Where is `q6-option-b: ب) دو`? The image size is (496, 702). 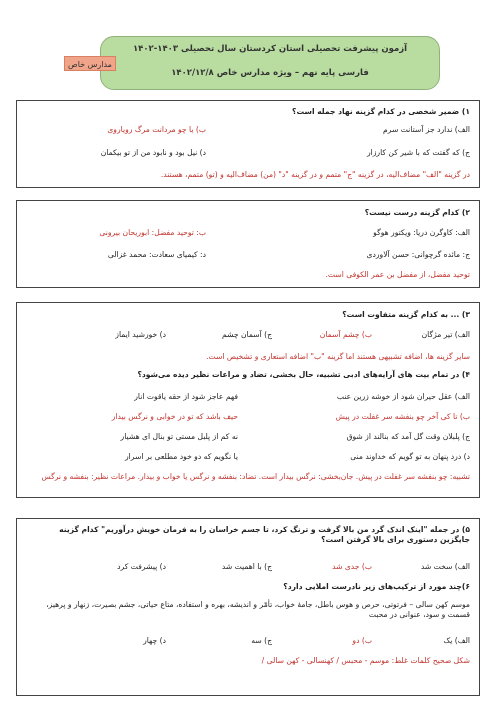
q6-option-b: ب) دو is located at coordinates (362, 640).